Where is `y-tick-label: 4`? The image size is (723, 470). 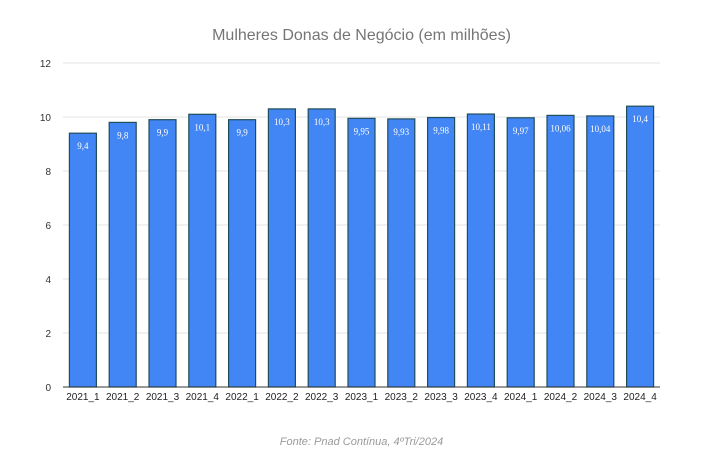
y-tick-label: 4 is located at coordinates (48, 280).